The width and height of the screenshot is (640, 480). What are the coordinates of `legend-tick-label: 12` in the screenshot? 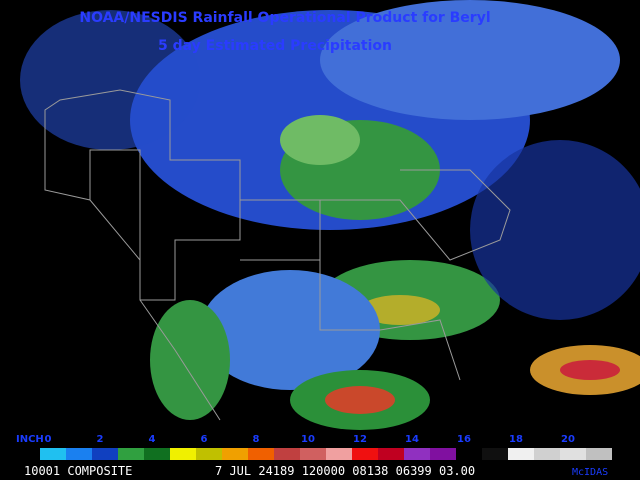 It's located at (360, 439).